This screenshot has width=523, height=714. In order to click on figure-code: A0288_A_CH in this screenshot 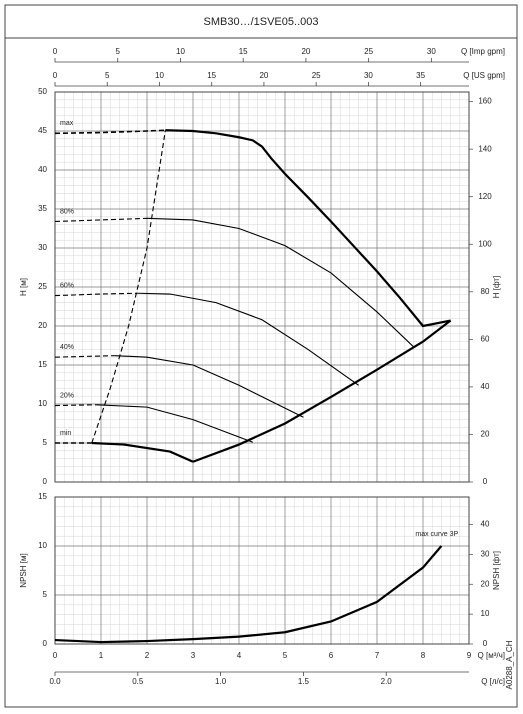, I will do `click(509, 664)`.